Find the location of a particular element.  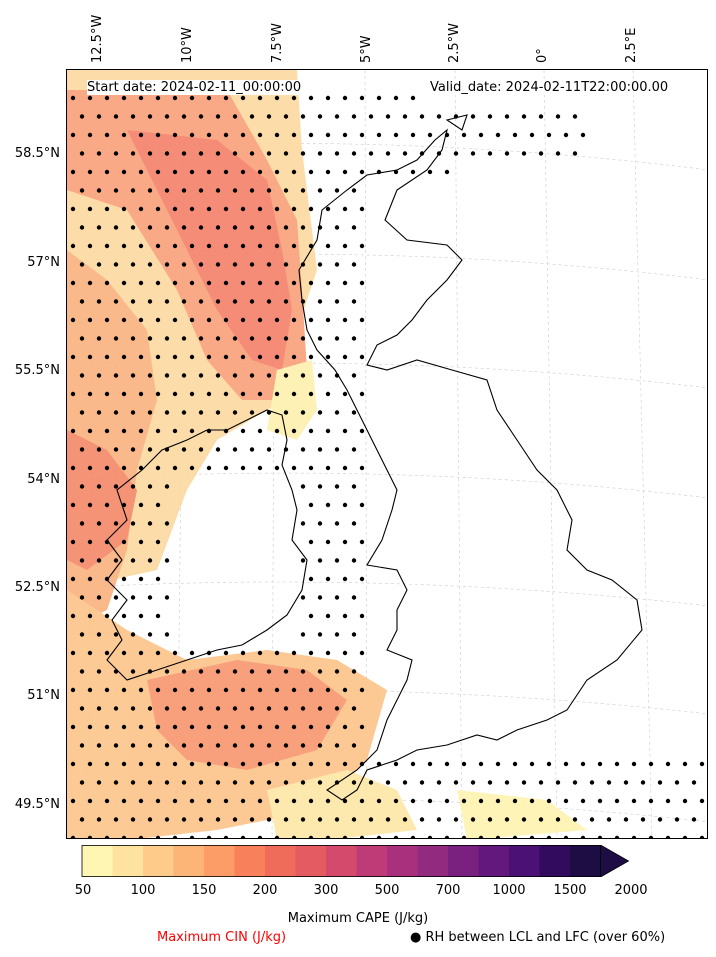

colorbar is located at coordinates (355, 861).